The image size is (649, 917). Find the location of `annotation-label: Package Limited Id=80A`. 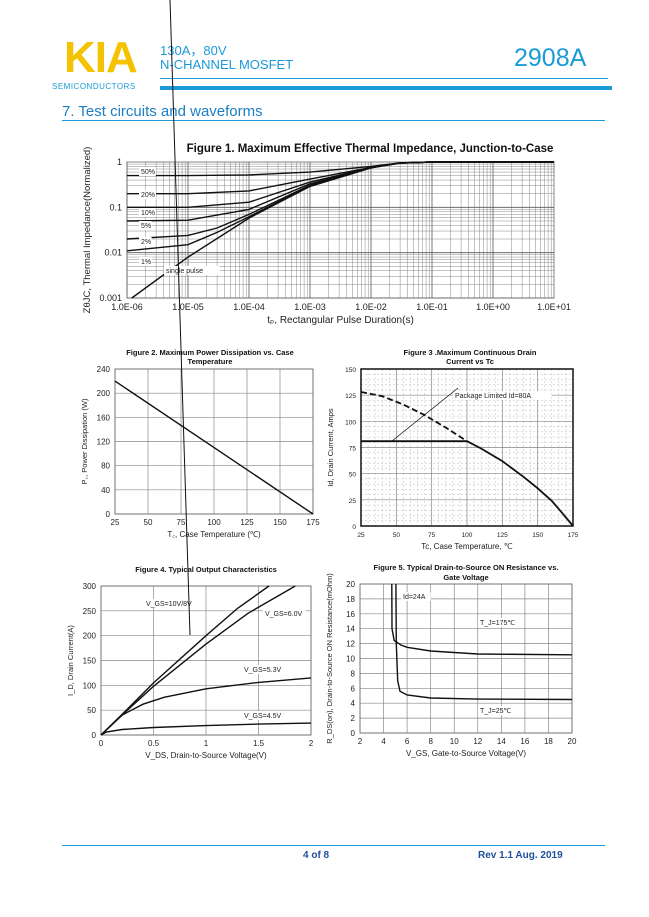

annotation-label: Package Limited Id=80A is located at coordinates (493, 396).